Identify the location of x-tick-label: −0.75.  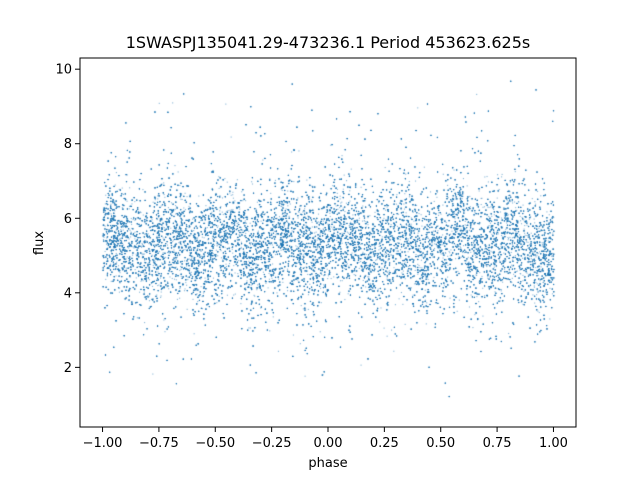
(159, 443).